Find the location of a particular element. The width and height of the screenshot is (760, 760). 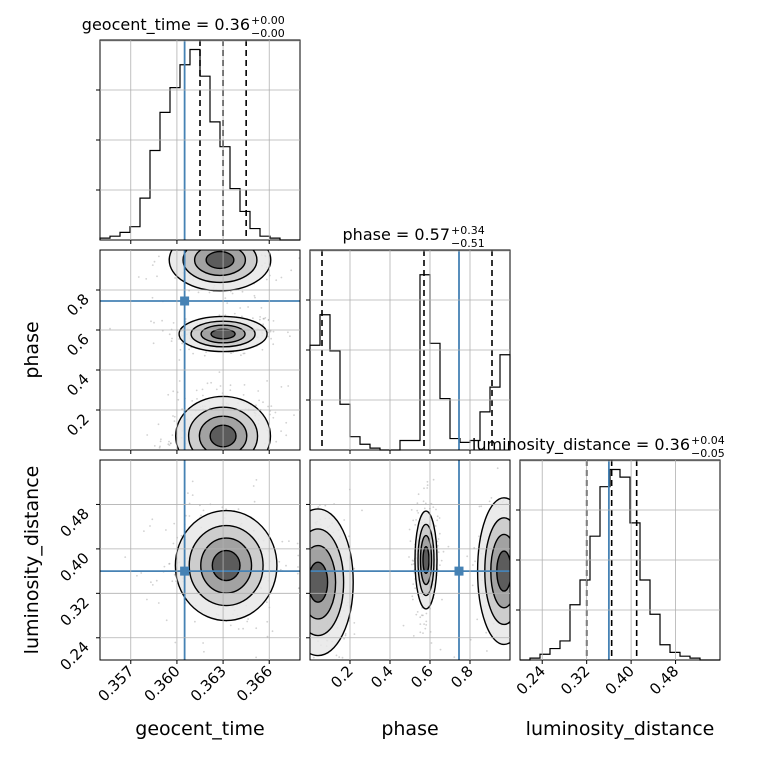

hist-title-sup: +0.04 is located at coordinates (708, 440).